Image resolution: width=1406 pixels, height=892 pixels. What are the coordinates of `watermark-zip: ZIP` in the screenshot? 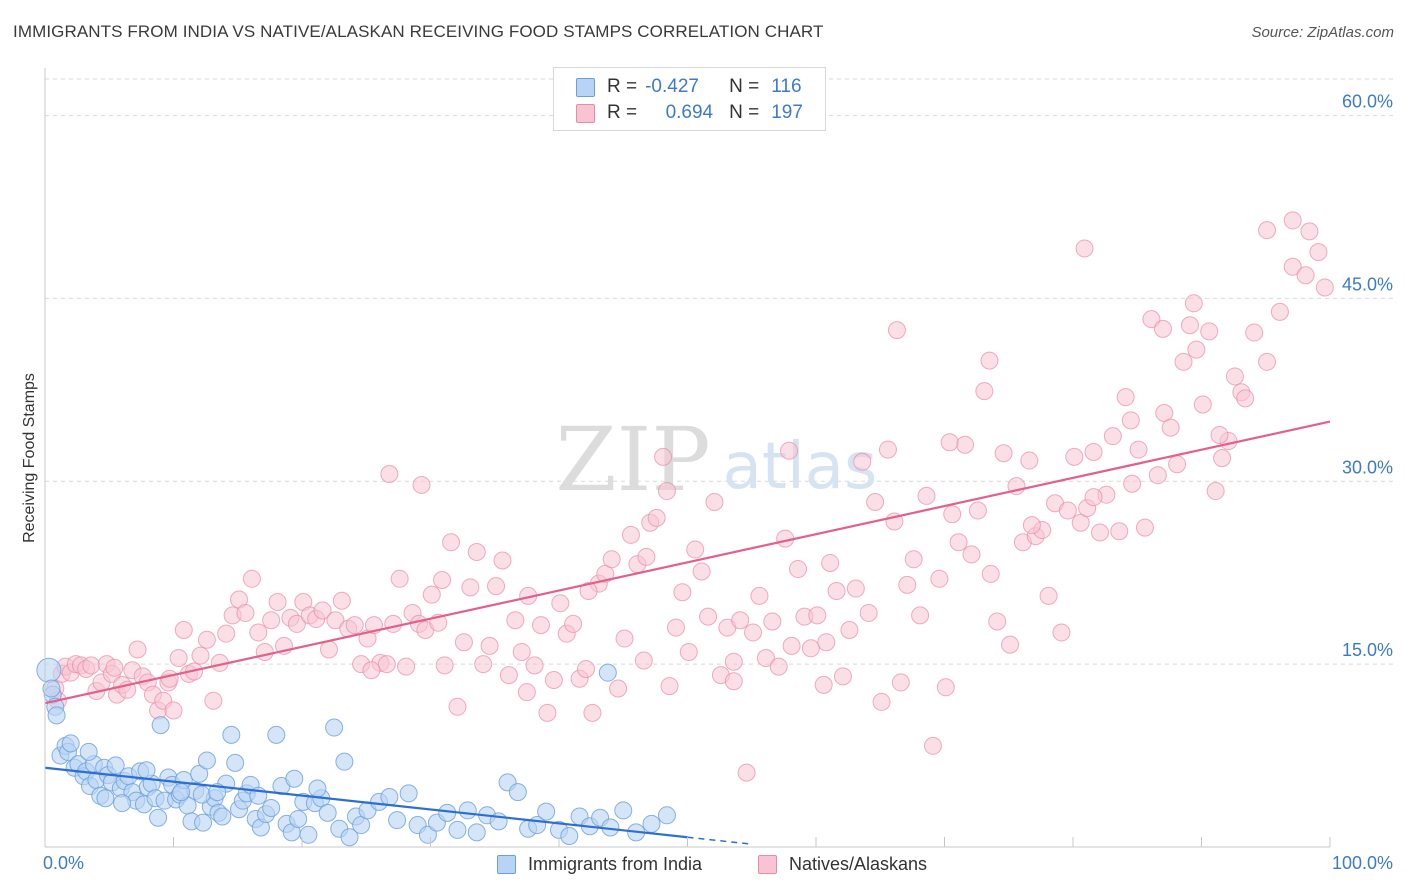 It's located at (632, 459).